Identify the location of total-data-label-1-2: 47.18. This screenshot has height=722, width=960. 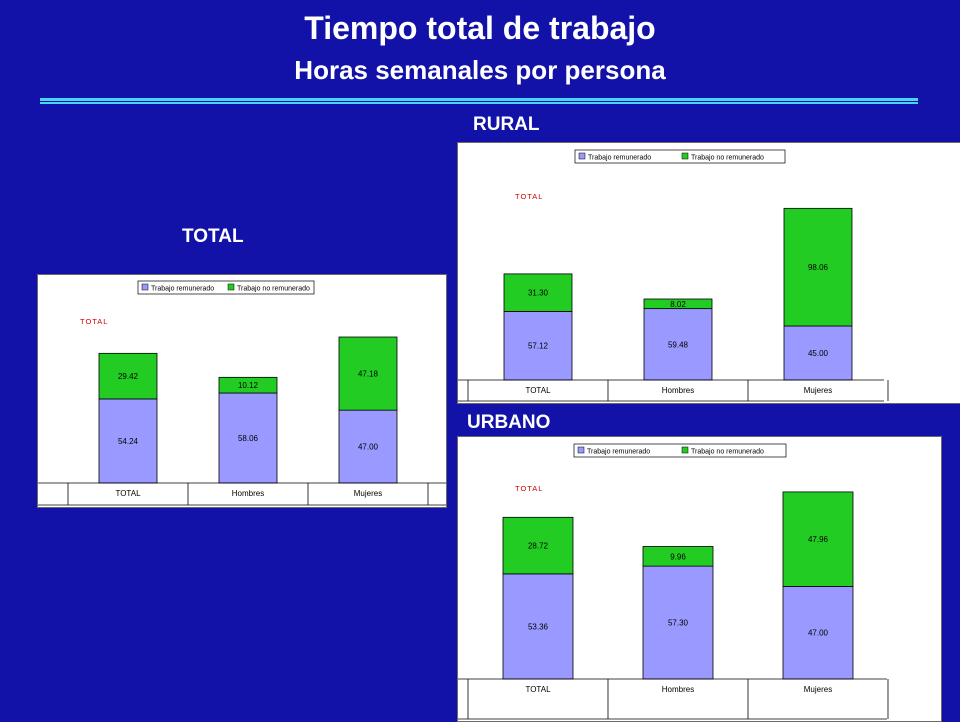
(368, 374).